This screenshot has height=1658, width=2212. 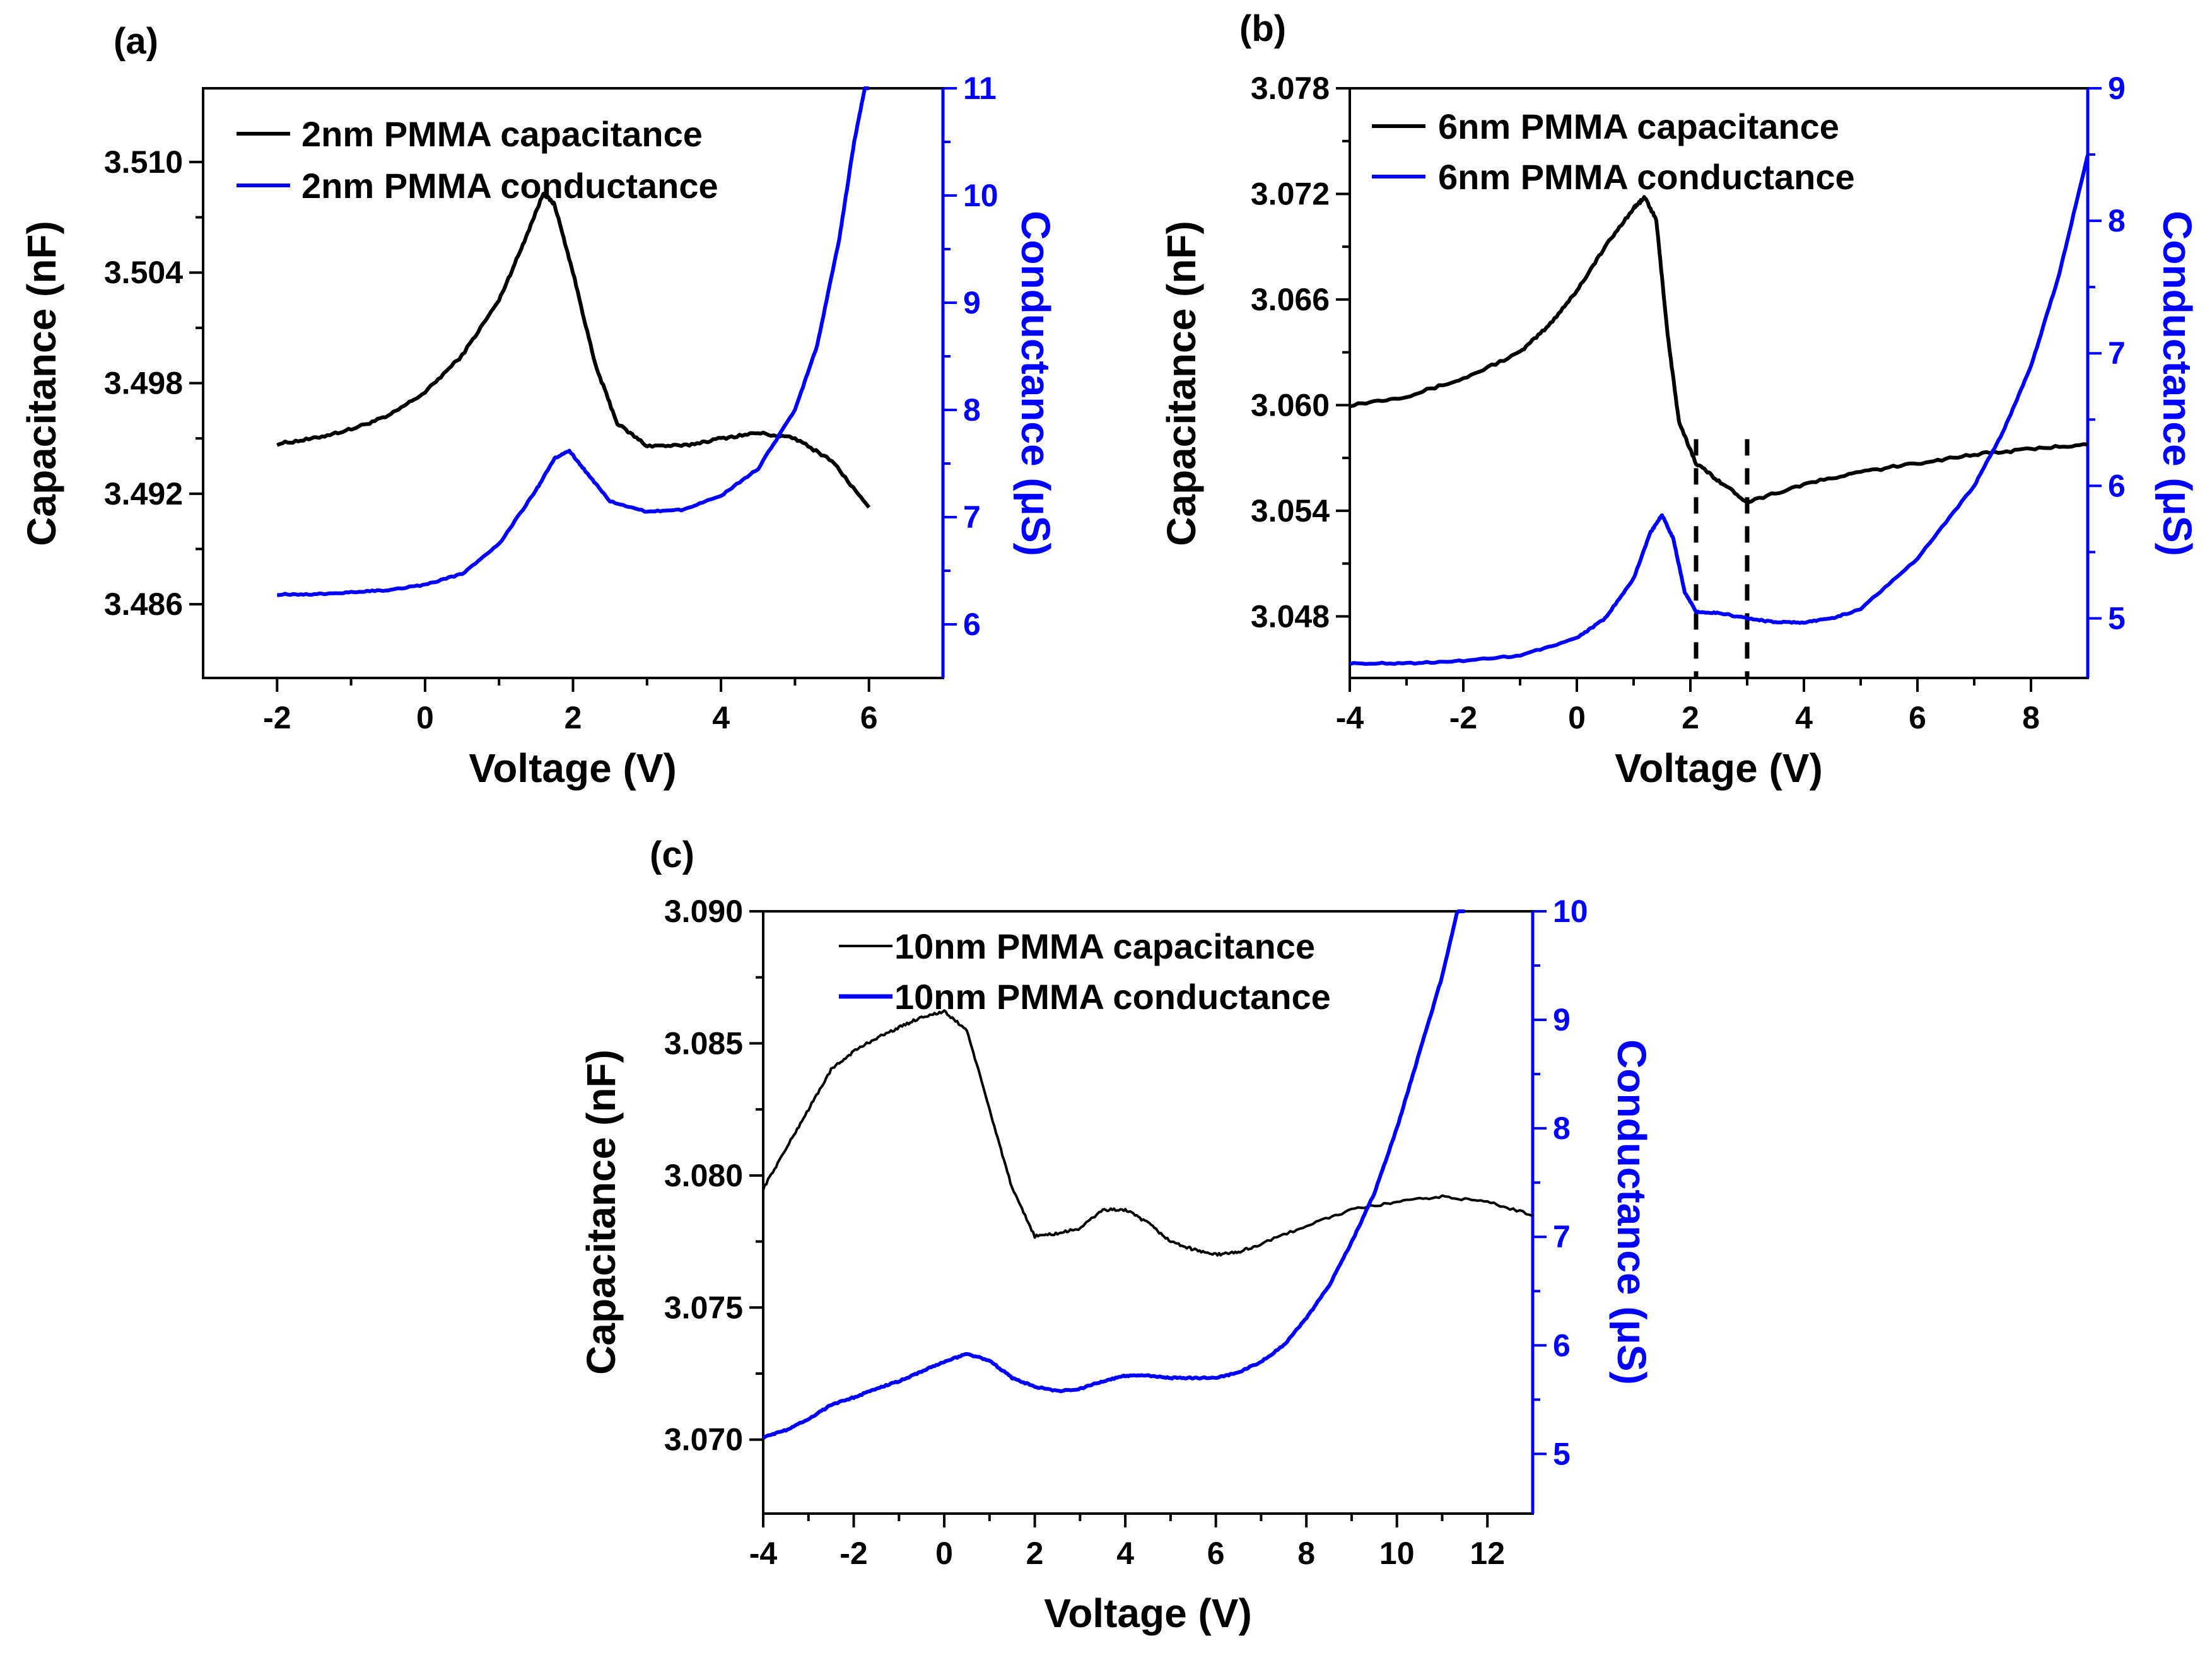 I want to click on panel-a-left-ticks: 3.486 3.492 3.498 3.504 3.510, so click(x=153, y=383).